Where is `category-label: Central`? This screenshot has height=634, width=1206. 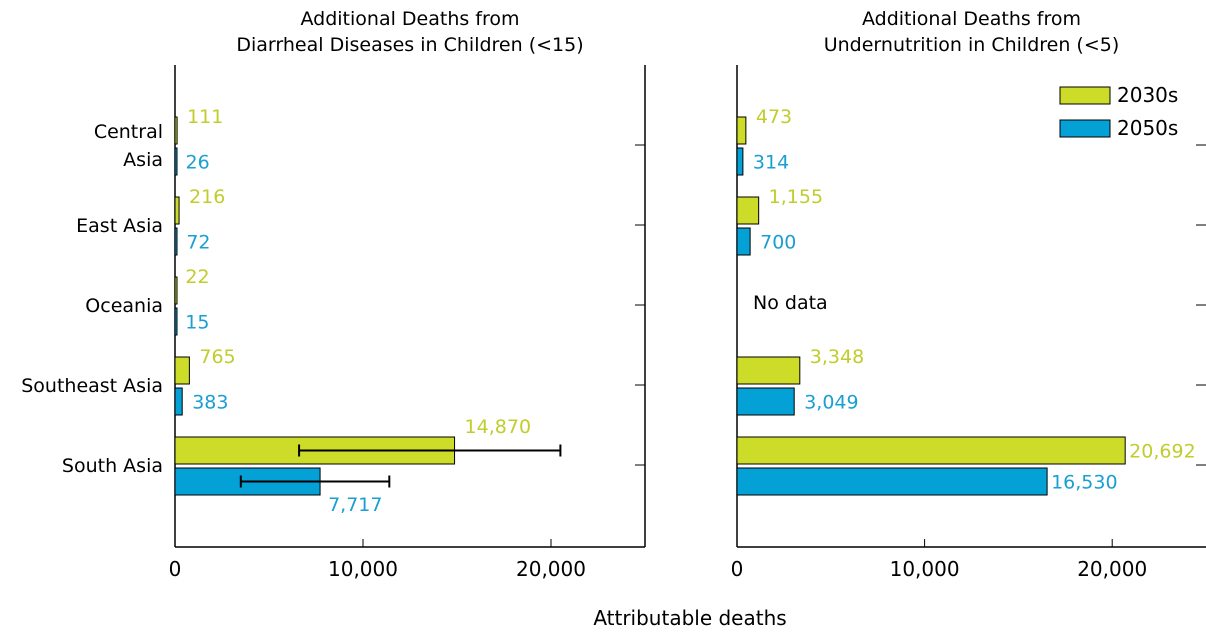
category-label: Central is located at coordinates (128, 132).